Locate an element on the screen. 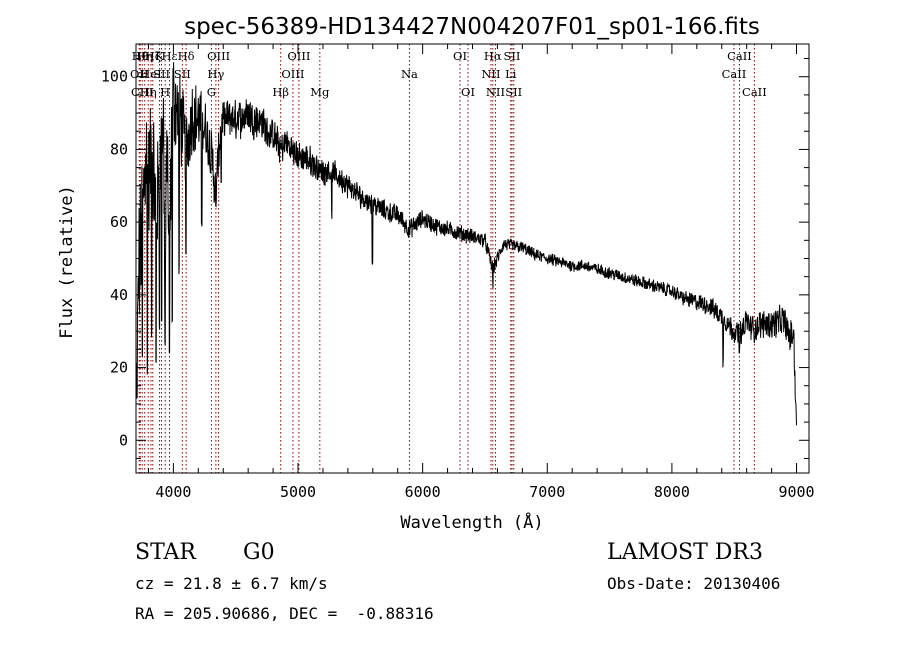  x-tick-label: 7000 is located at coordinates (547, 492).